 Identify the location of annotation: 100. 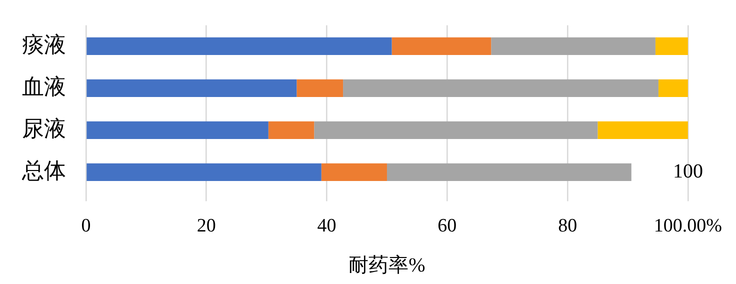
(687, 171).